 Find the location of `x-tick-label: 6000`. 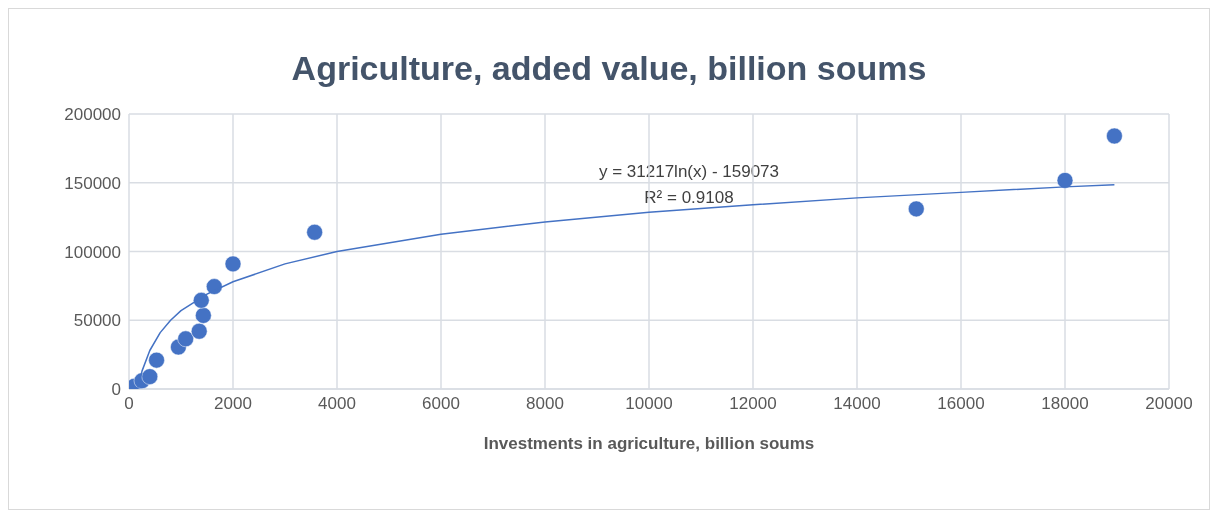

x-tick-label: 6000 is located at coordinates (441, 404).